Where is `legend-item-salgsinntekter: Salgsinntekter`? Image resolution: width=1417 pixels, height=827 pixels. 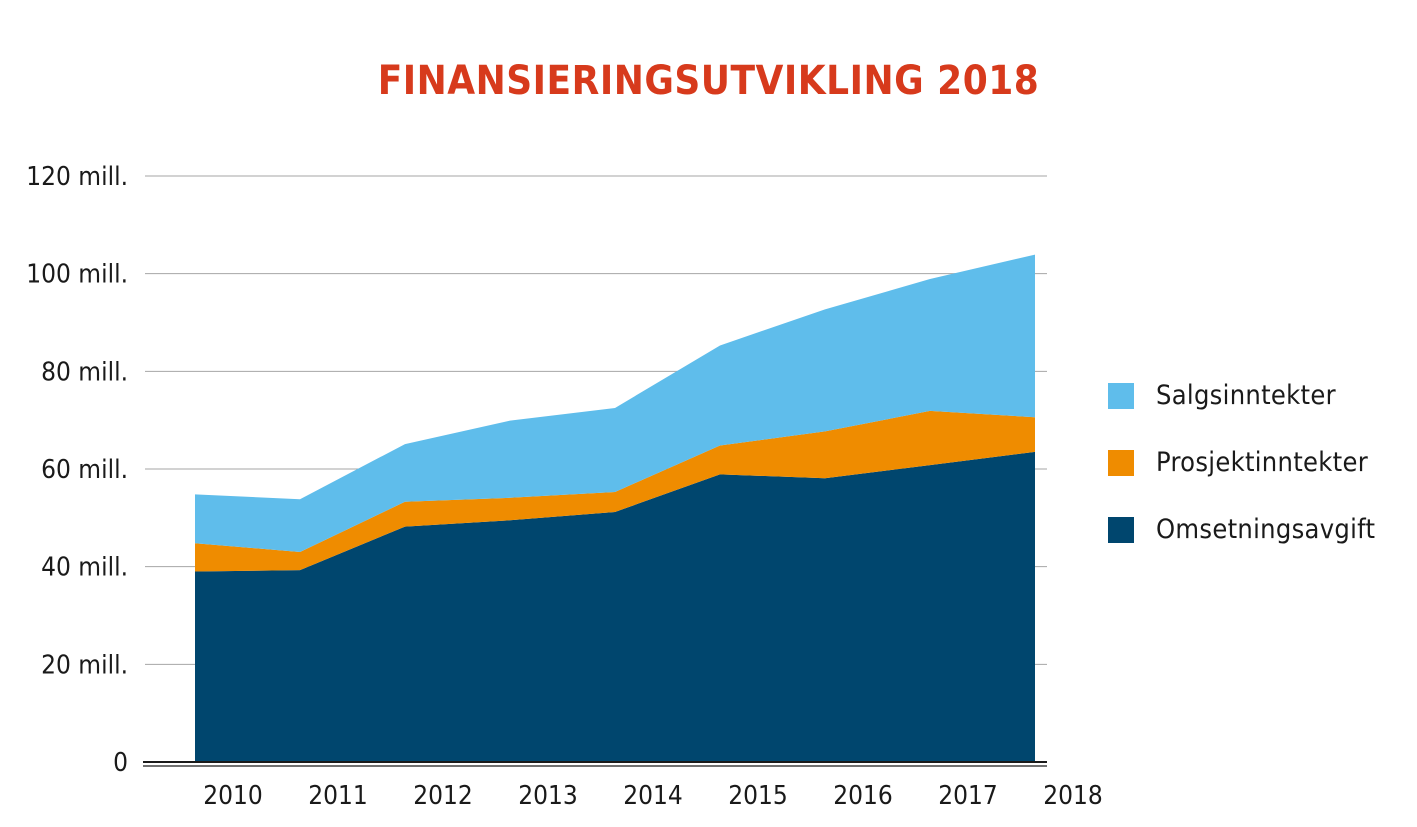 legend-item-salgsinntekter: Salgsinntekter is located at coordinates (1241, 395).